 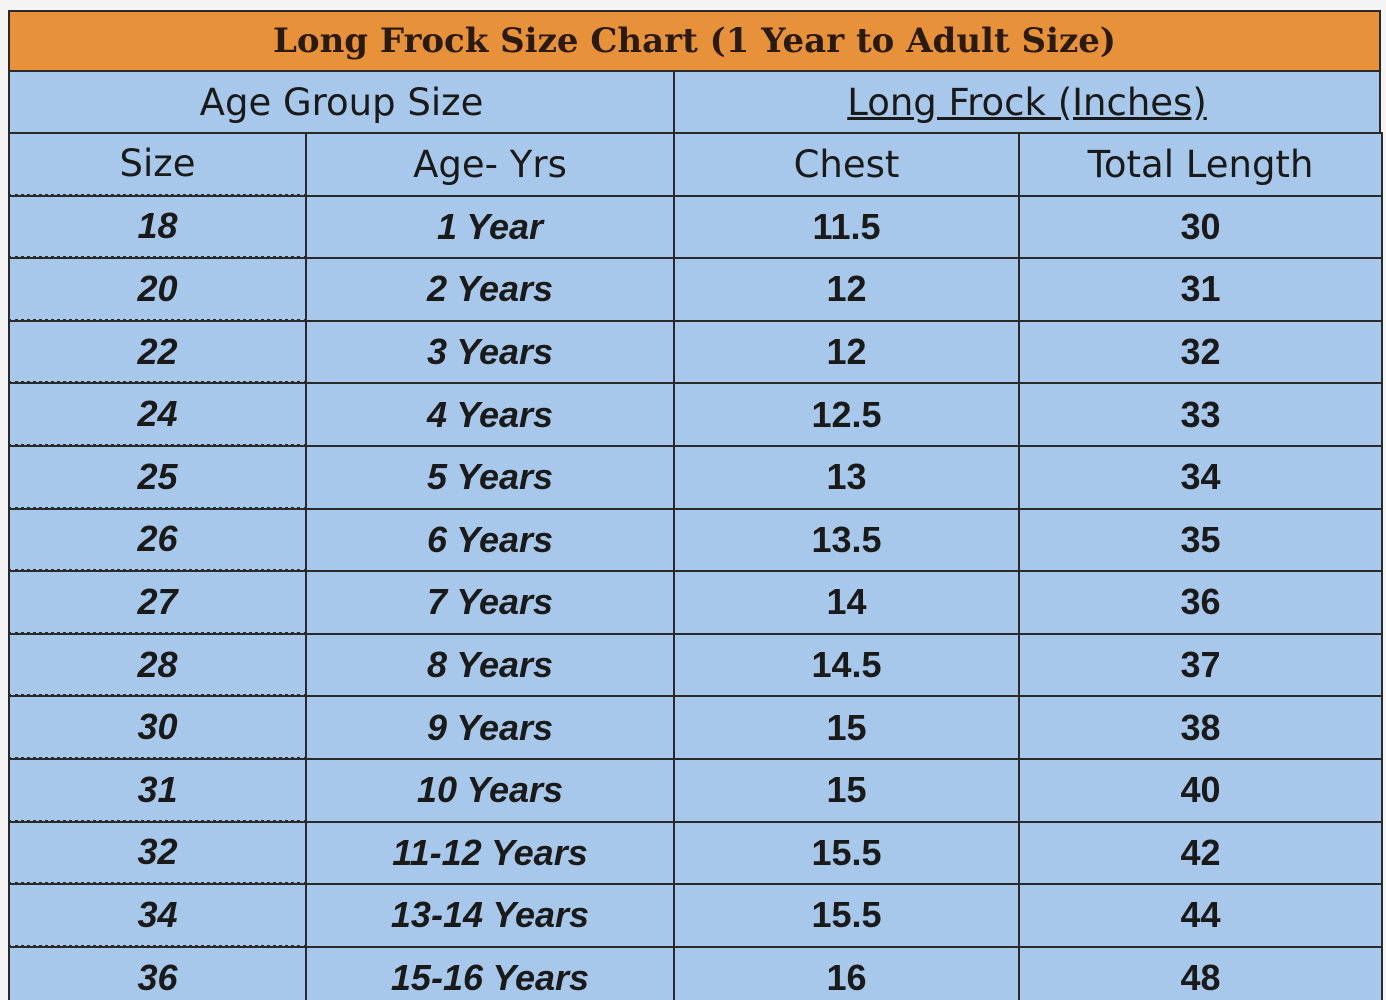 What do you see at coordinates (1200, 414) in the screenshot?
I see `table-cell: 33` at bounding box center [1200, 414].